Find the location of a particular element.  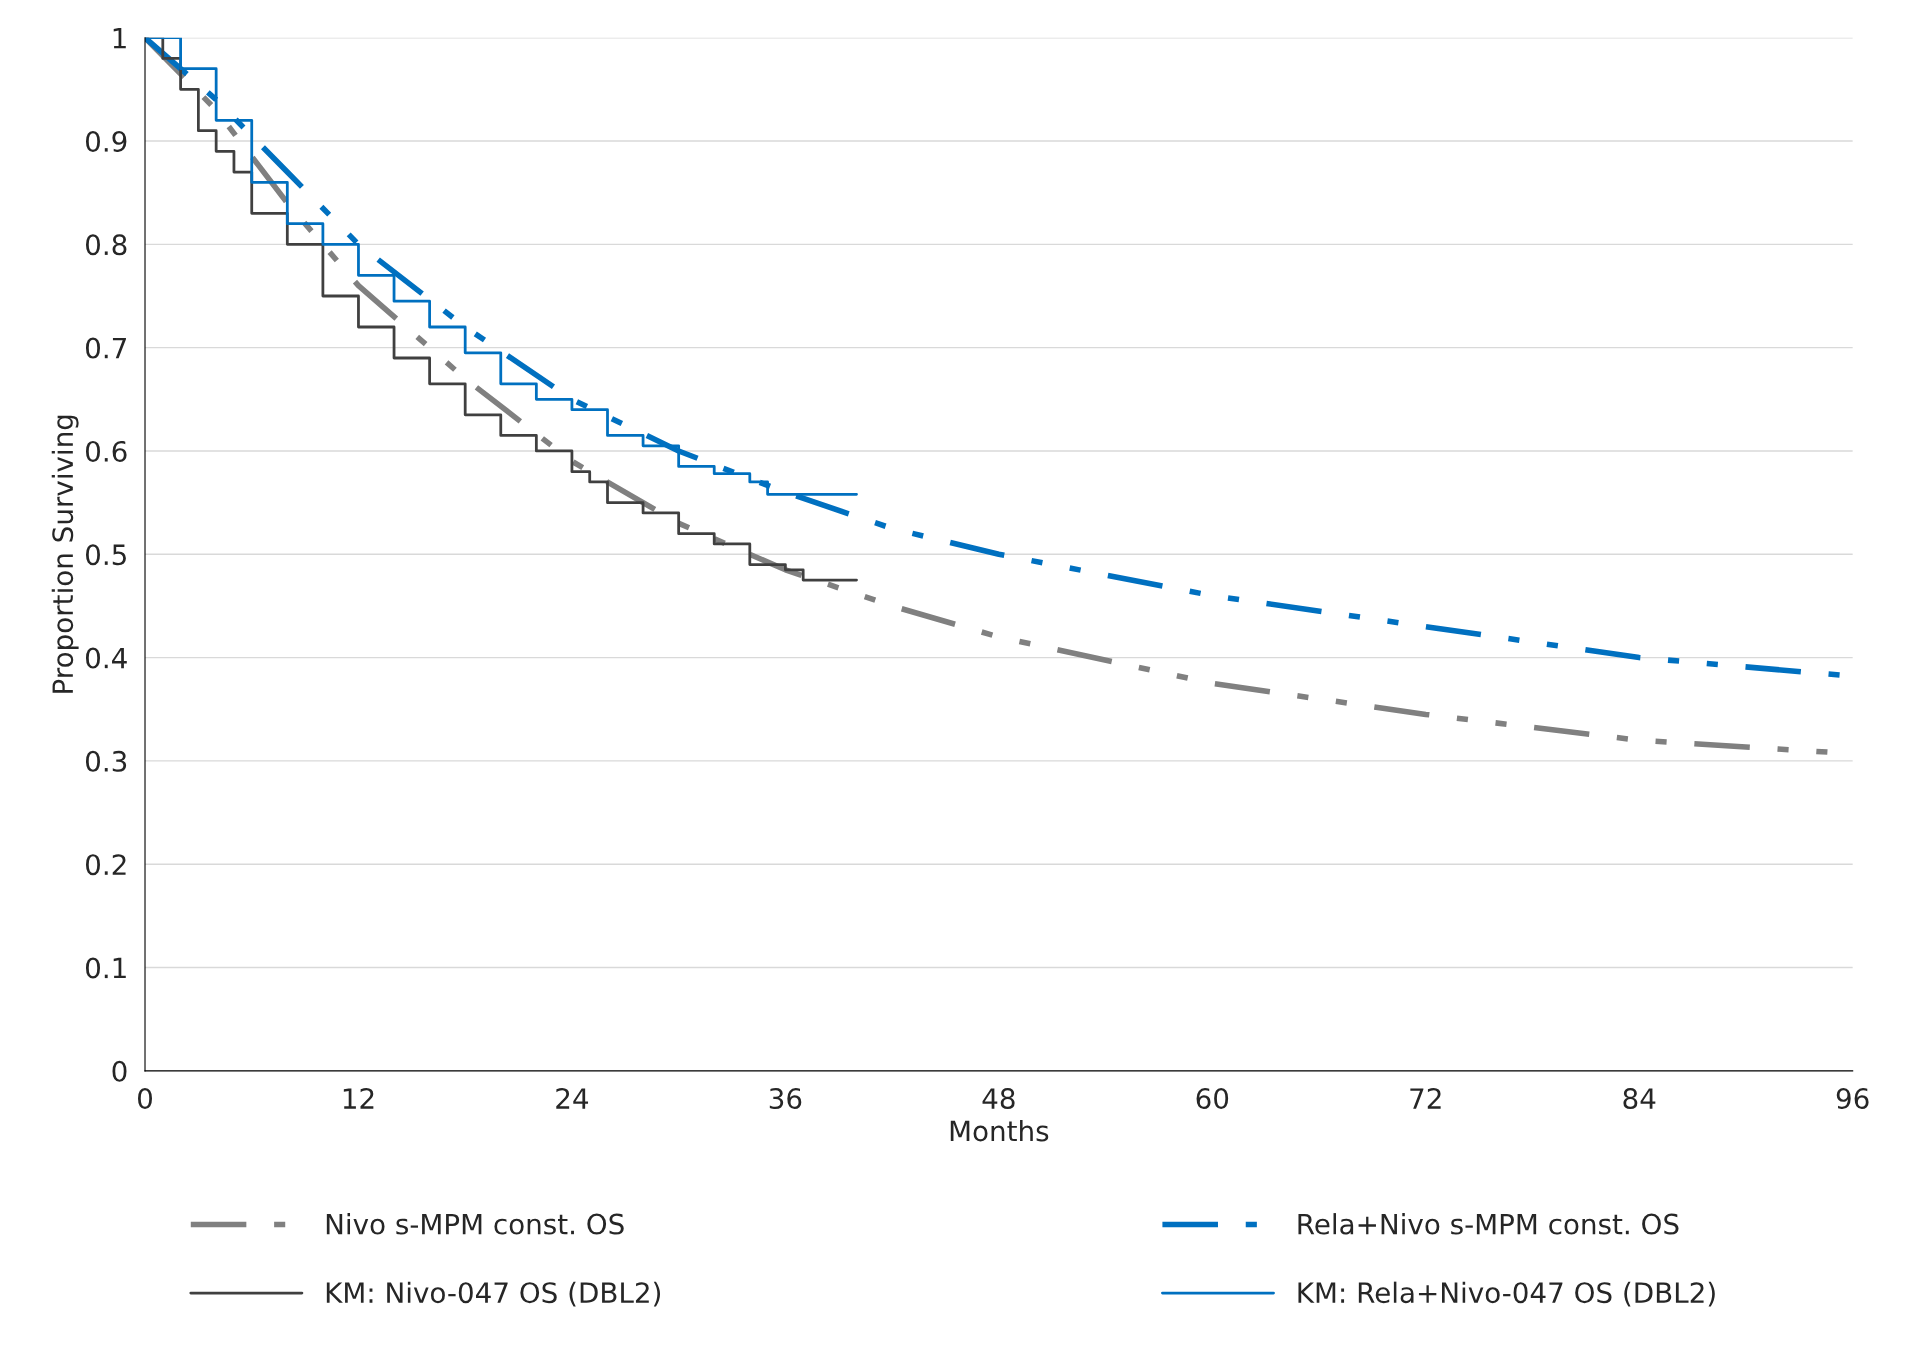

y-tick-label: 1 is located at coordinates (119, 38).